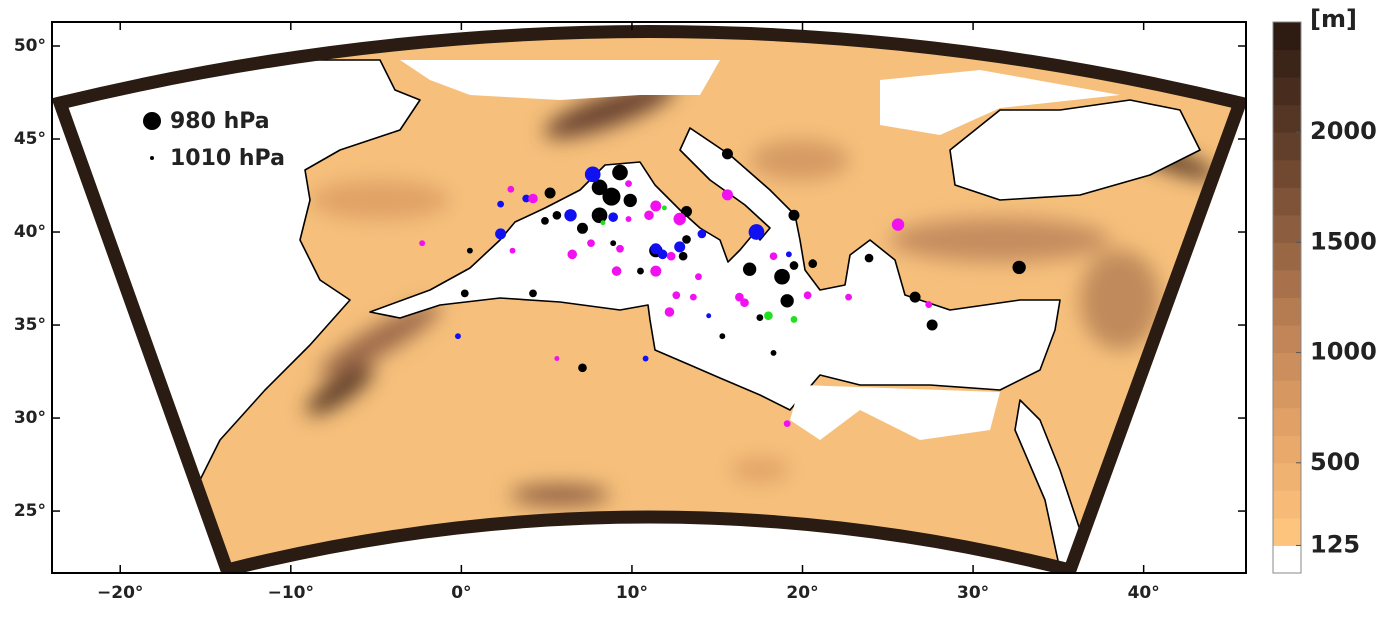 The width and height of the screenshot is (1392, 617). Describe the element at coordinates (973, 593) in the screenshot. I see `x-tick-label: 30°` at that location.